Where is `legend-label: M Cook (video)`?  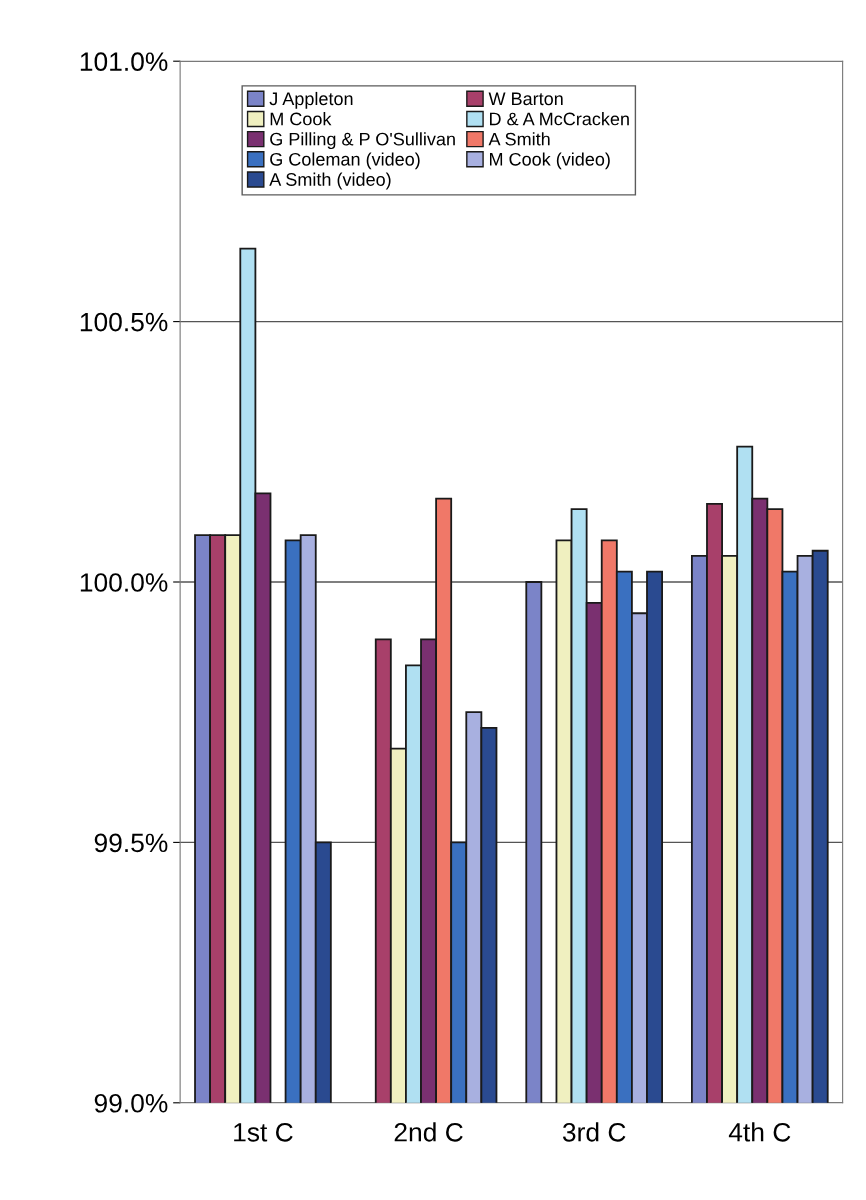 legend-label: M Cook (video) is located at coordinates (549, 161).